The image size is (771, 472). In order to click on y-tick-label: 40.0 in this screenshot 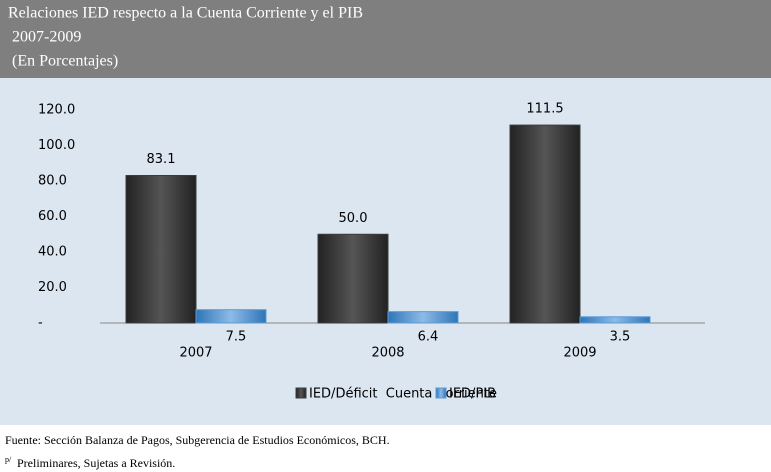, I will do `click(52, 252)`.